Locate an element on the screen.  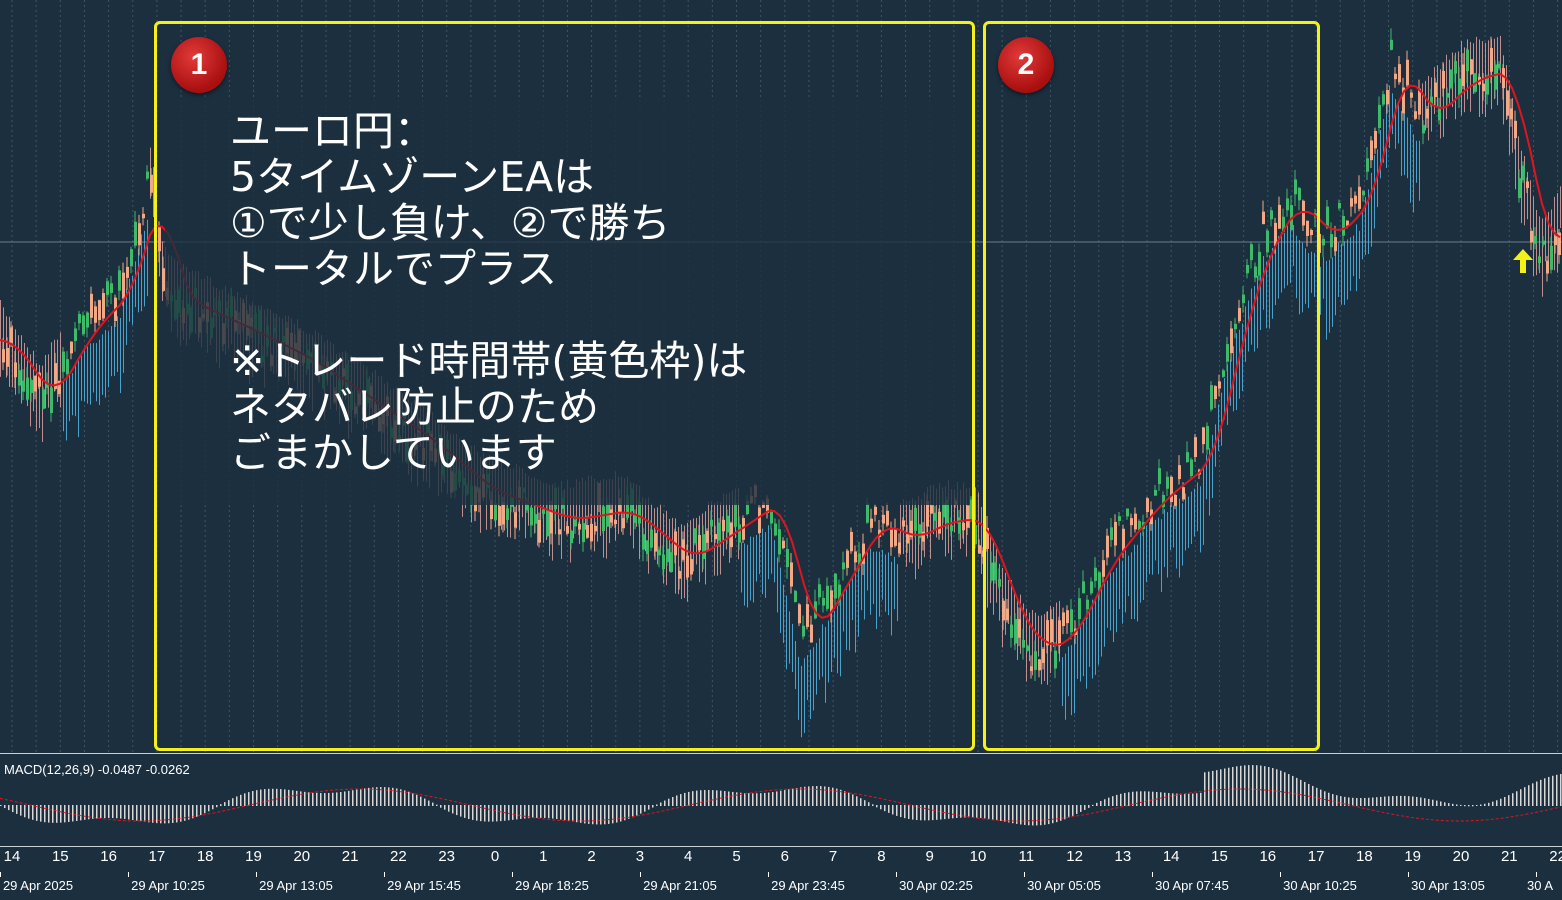
hour-tick-label: 21 is located at coordinates (350, 856).